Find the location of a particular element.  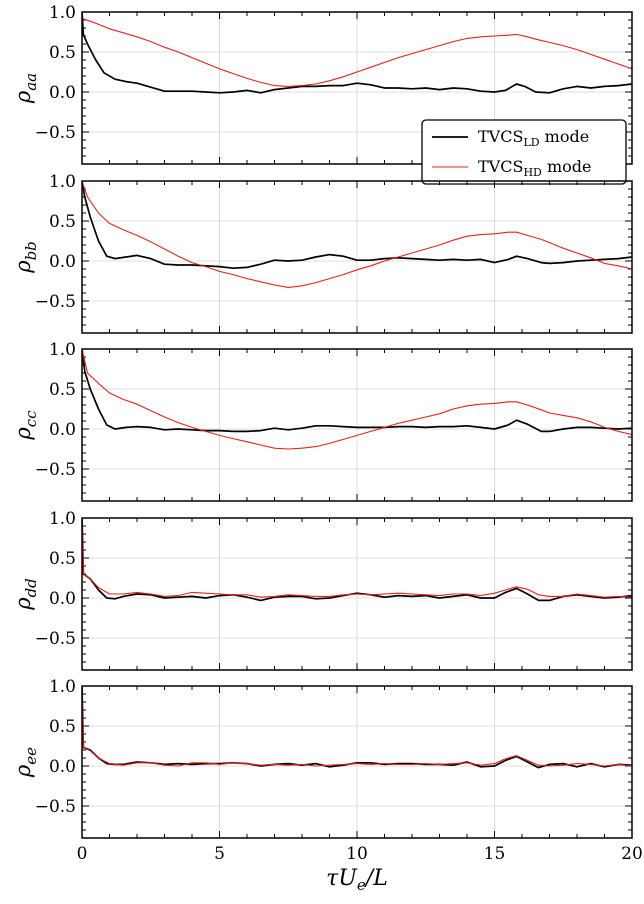

x-axis-label-rest: /L is located at coordinates (376, 878).